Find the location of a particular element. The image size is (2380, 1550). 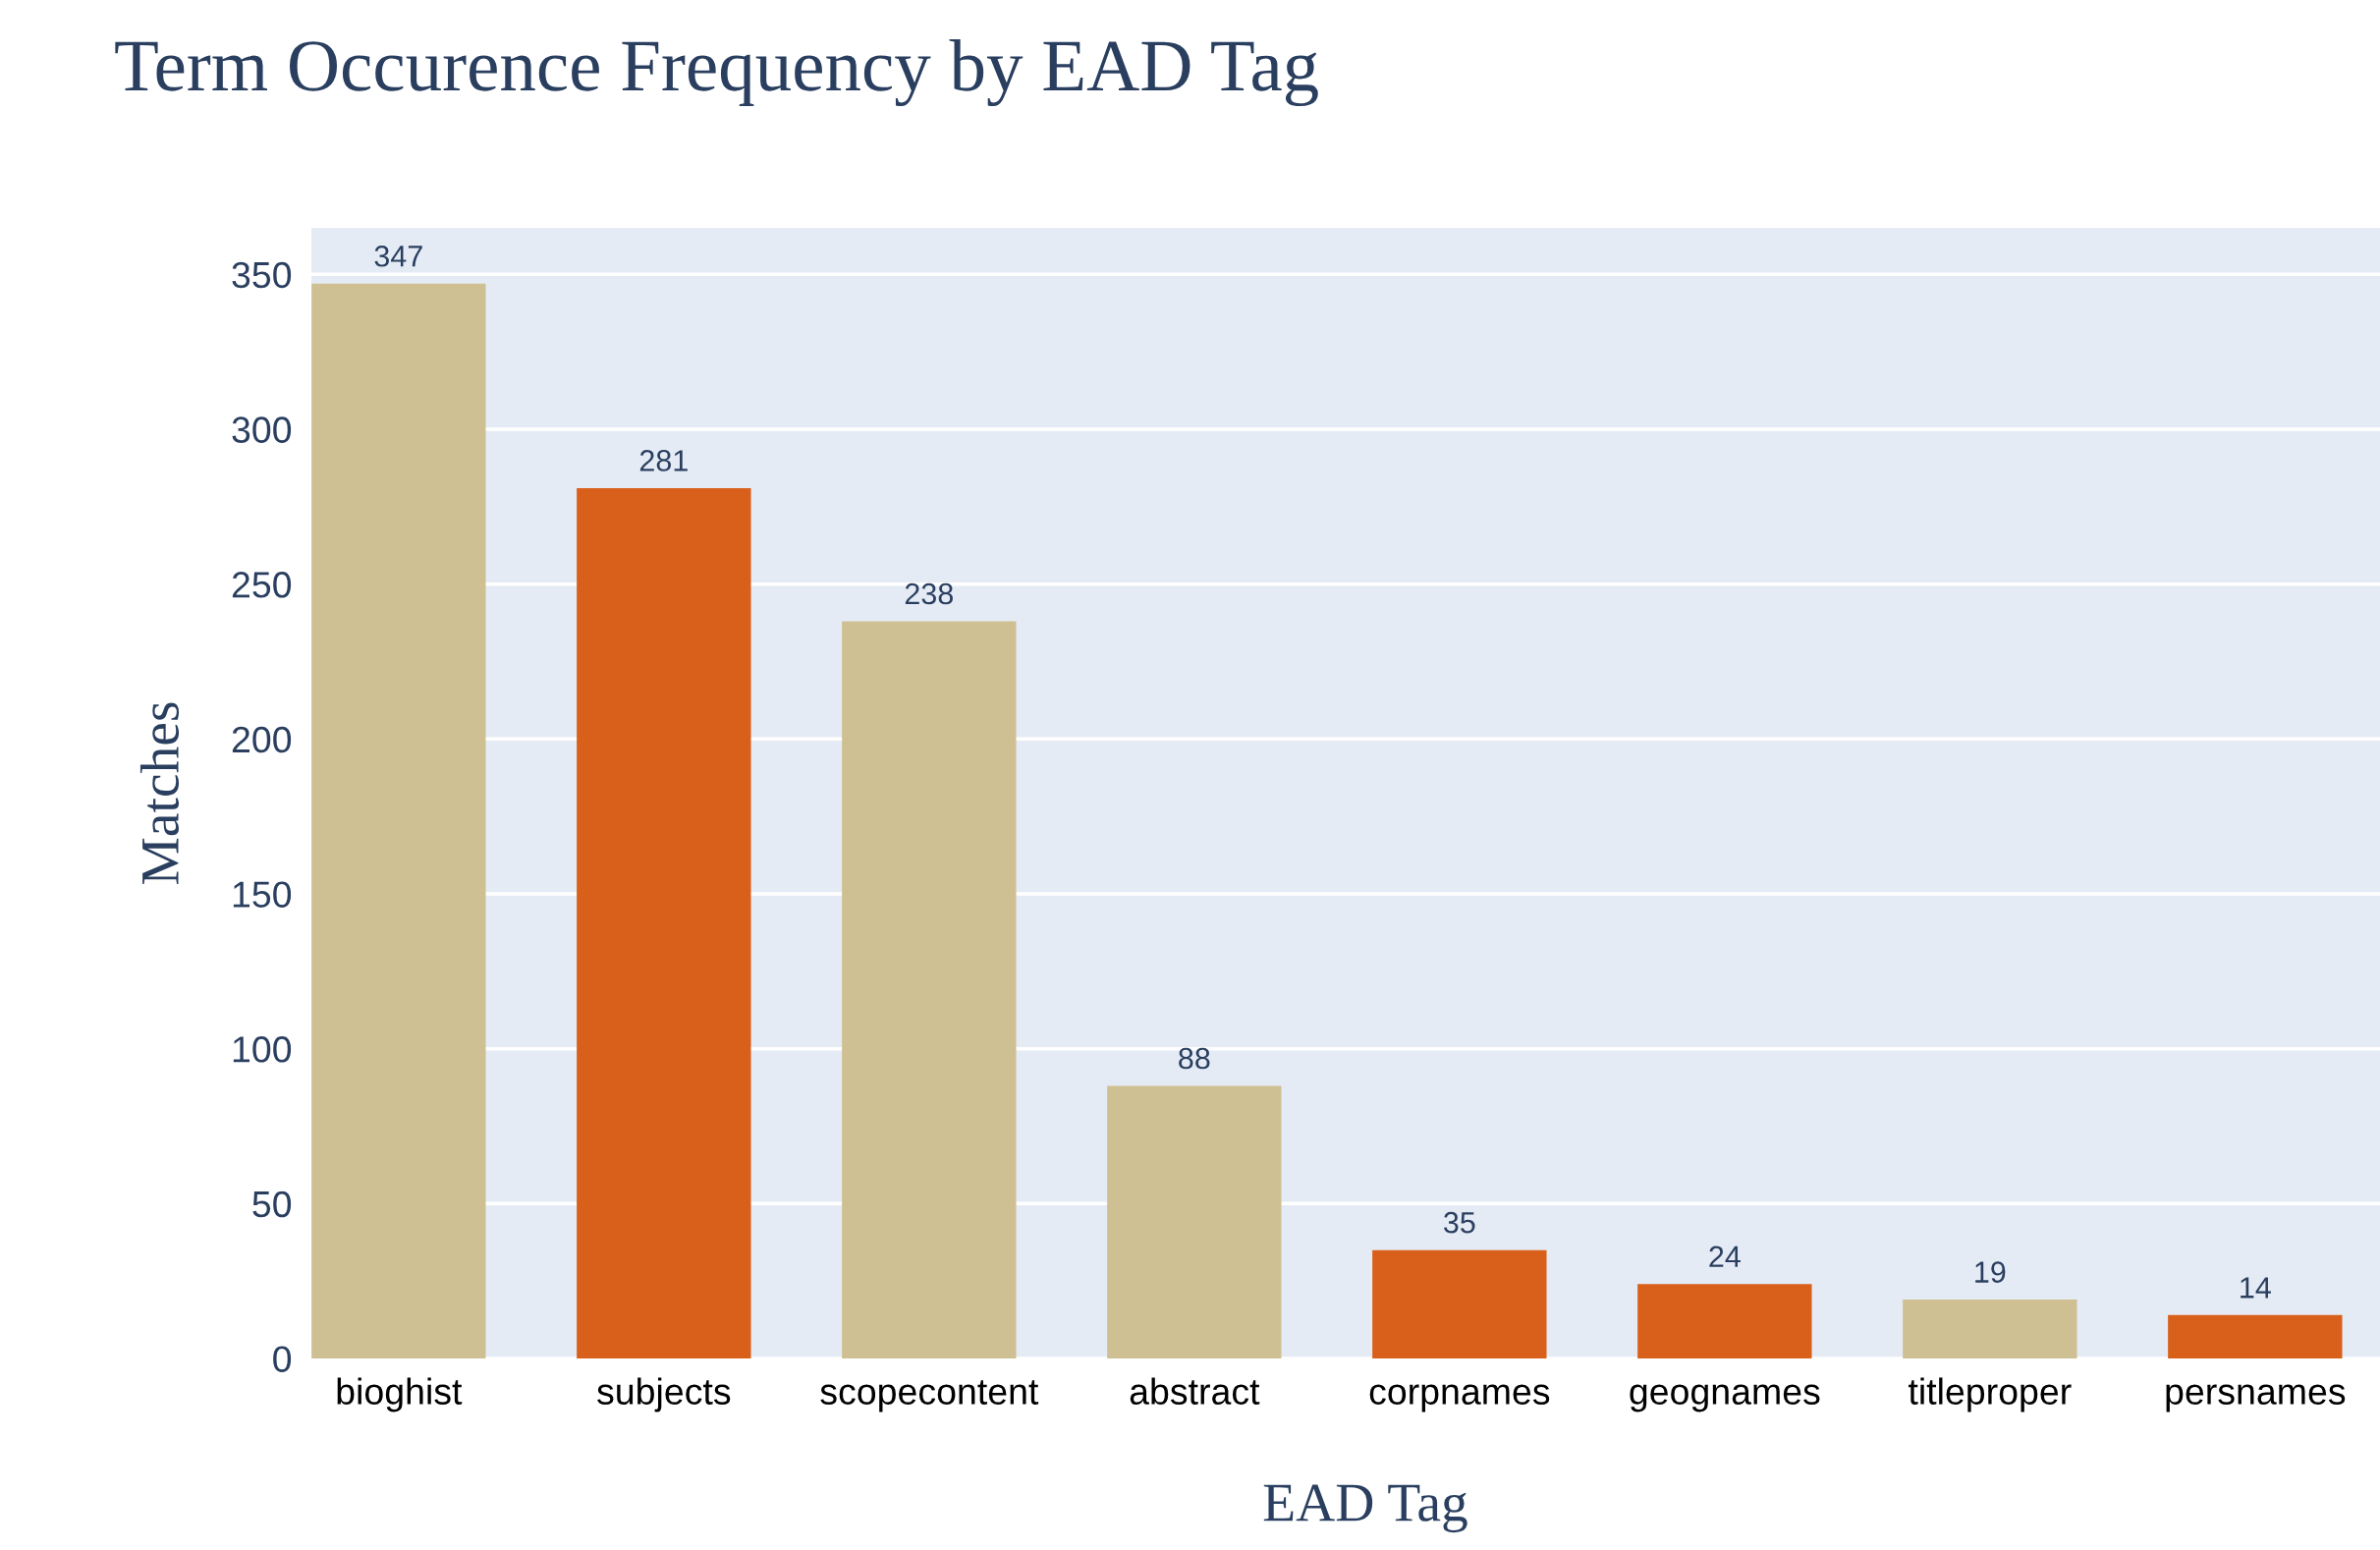

data-label: 347 is located at coordinates (398, 256).